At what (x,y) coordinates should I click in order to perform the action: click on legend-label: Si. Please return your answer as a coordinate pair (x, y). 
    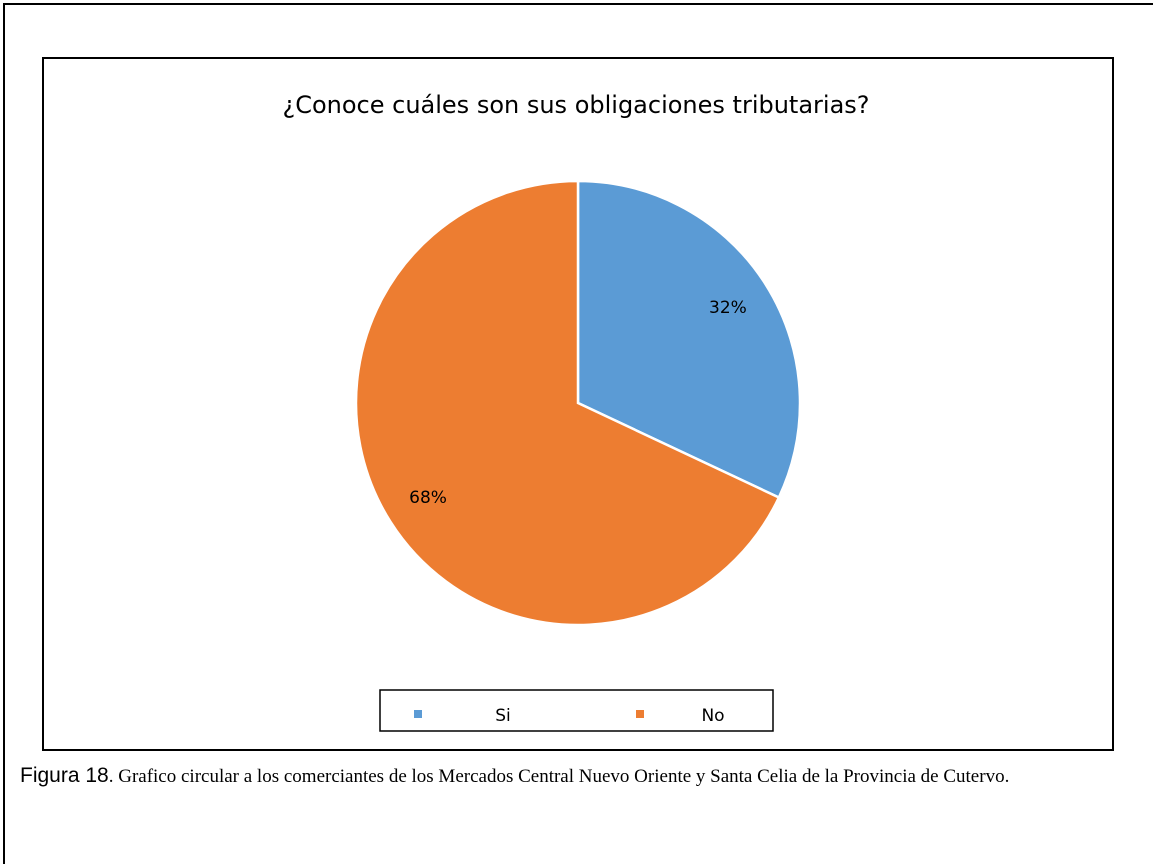
    Looking at the image, I should click on (503, 716).